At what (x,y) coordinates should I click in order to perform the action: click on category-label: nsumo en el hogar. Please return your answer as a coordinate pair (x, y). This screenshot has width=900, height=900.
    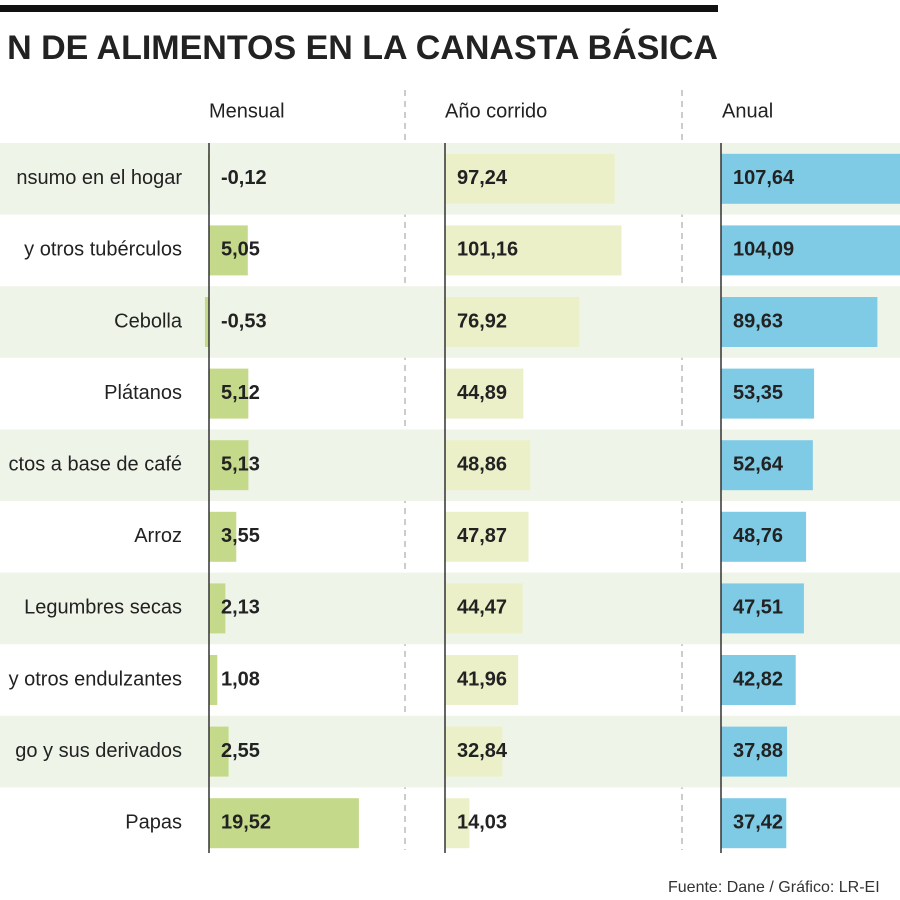
    Looking at the image, I should click on (99, 178).